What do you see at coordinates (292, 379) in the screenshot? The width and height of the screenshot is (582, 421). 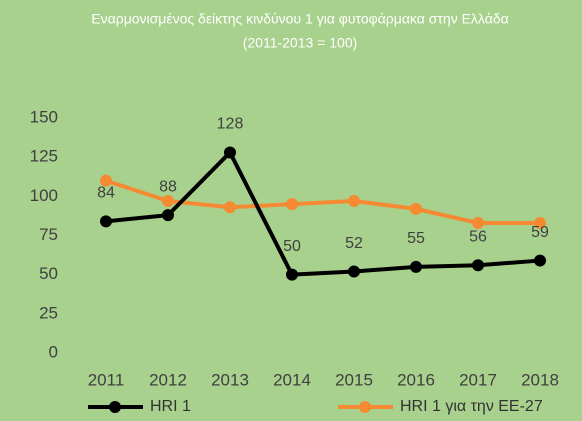 I see `x-tick-label: 2014` at bounding box center [292, 379].